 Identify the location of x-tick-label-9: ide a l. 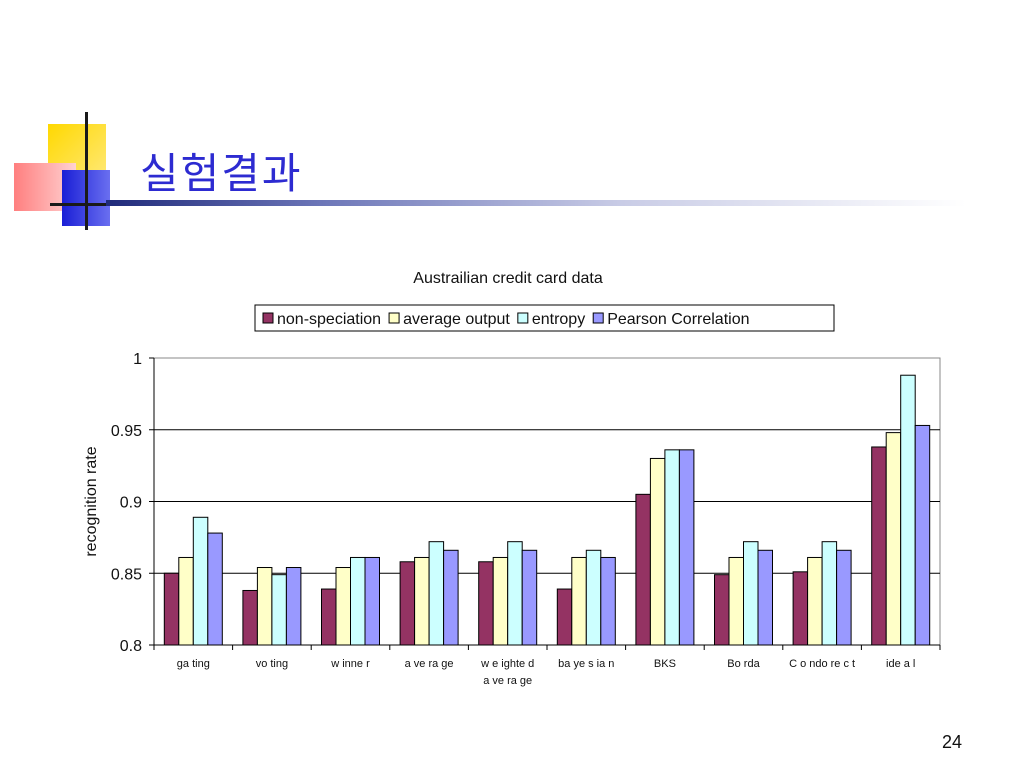
(900, 664).